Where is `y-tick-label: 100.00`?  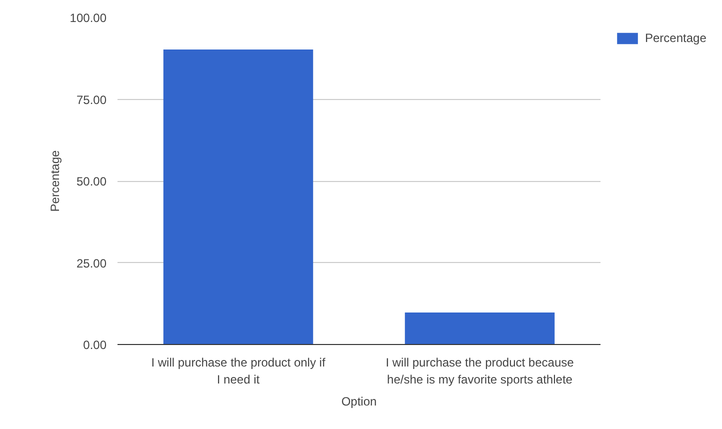 y-tick-label: 100.00 is located at coordinates (88, 18).